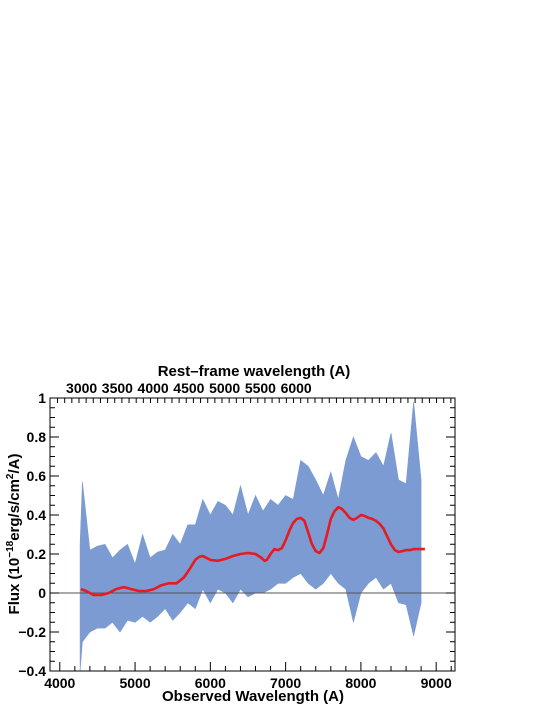 This screenshot has width=545, height=705. What do you see at coordinates (360, 683) in the screenshot?
I see `x-tick-label: 8000` at bounding box center [360, 683].